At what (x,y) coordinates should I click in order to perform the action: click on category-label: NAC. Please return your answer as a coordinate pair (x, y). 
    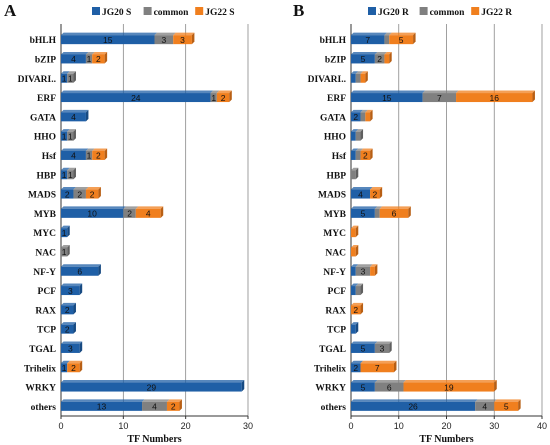
    Looking at the image, I should click on (335, 253).